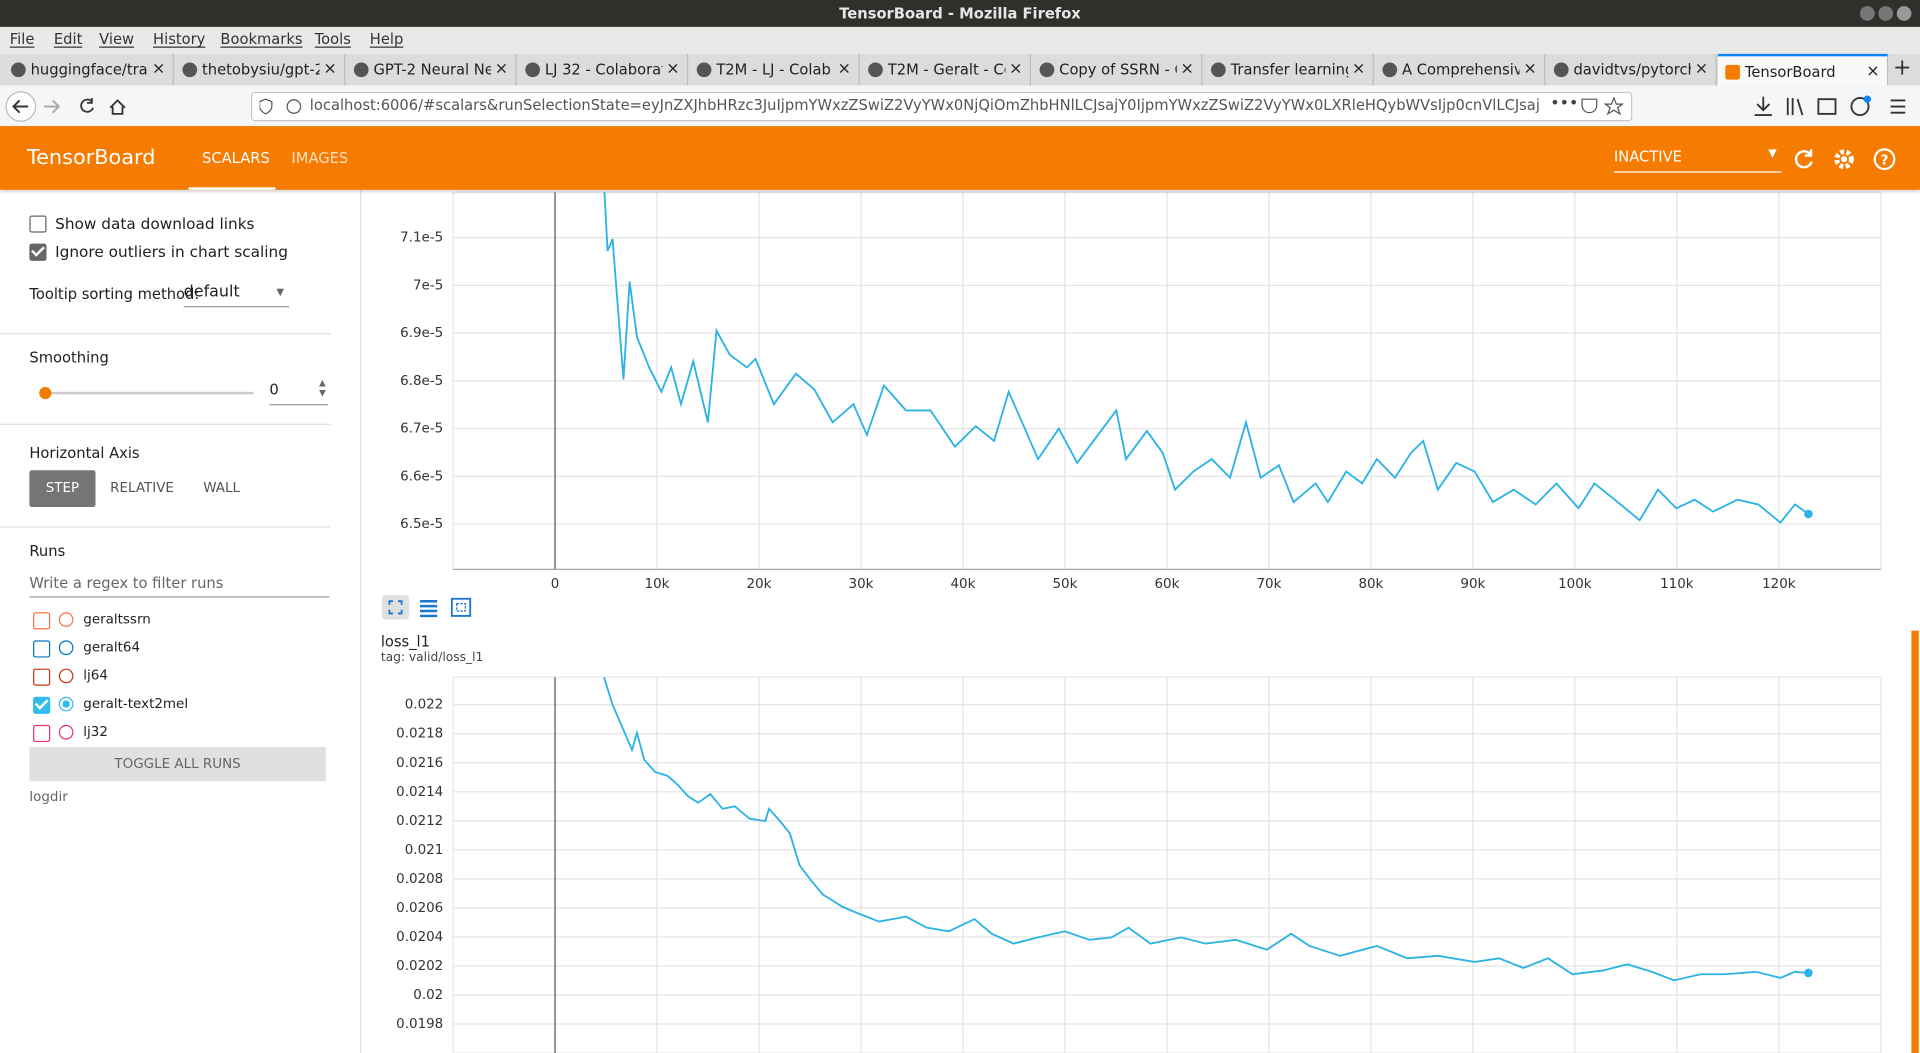 This screenshot has width=1920, height=1053. I want to click on browser-tab: TensorBoard ×, so click(1803, 69).